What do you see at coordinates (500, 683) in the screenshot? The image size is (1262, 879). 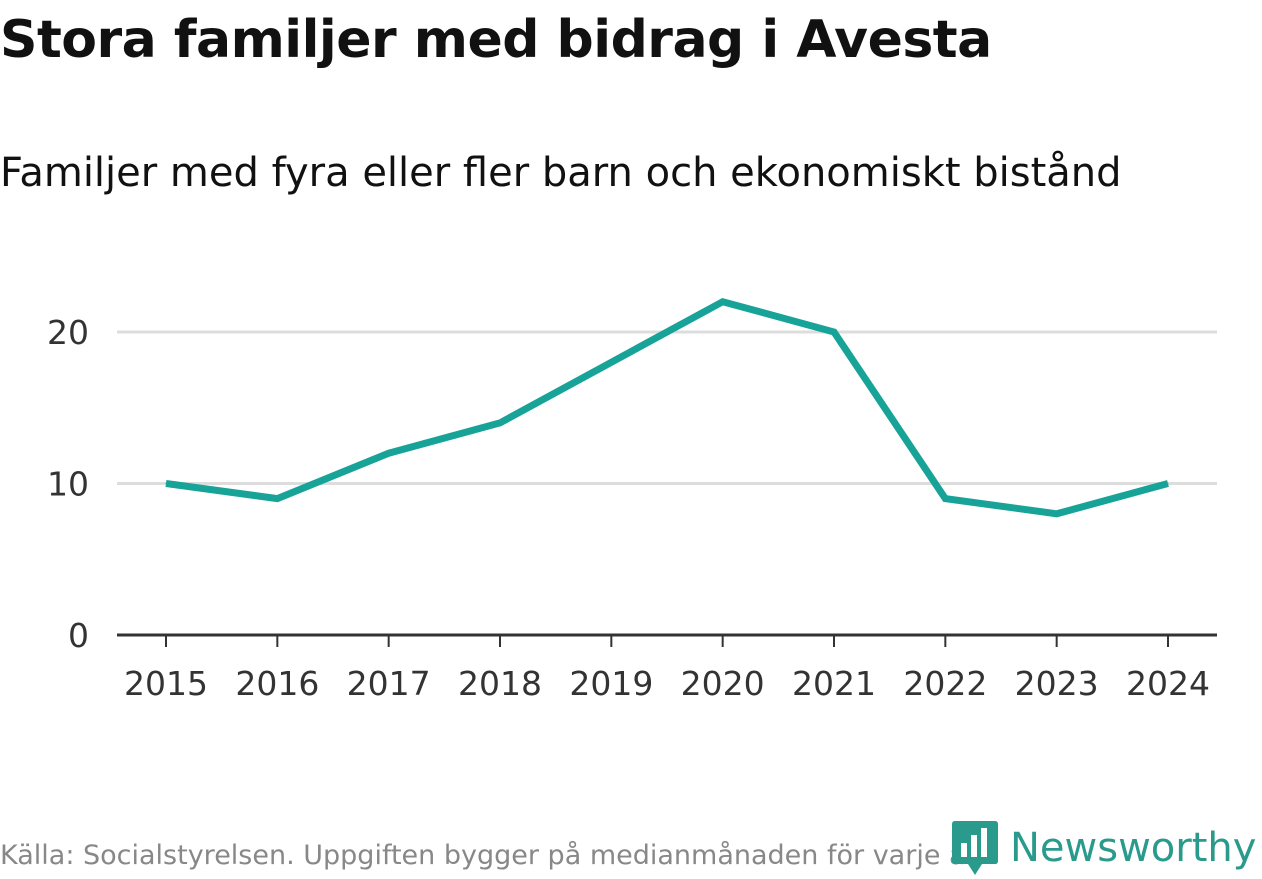 I see `x-tick-label-2018: 2018` at bounding box center [500, 683].